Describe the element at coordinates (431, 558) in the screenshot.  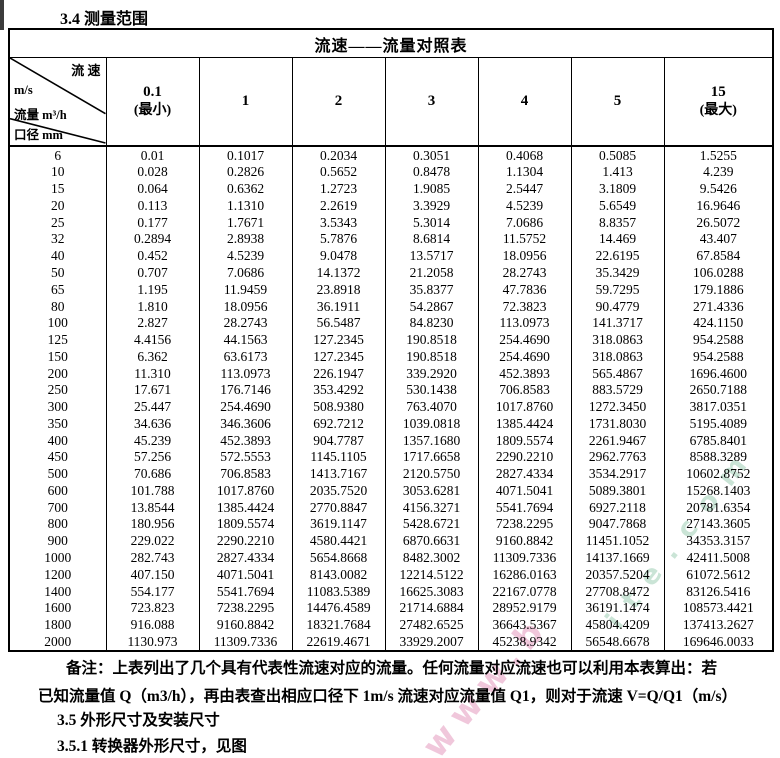
I see `flow-value-cell: 8482.3002` at that location.